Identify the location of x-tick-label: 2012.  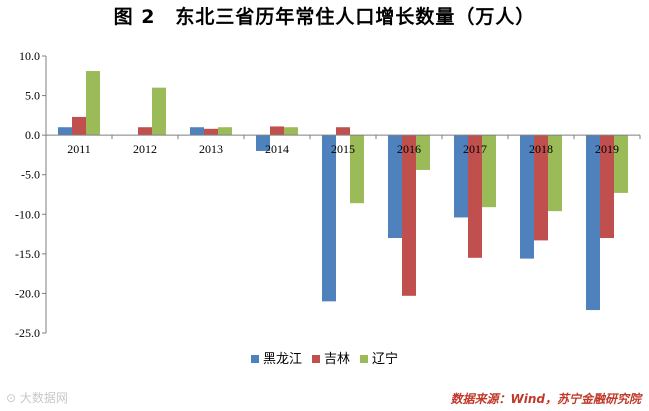
(145, 149).